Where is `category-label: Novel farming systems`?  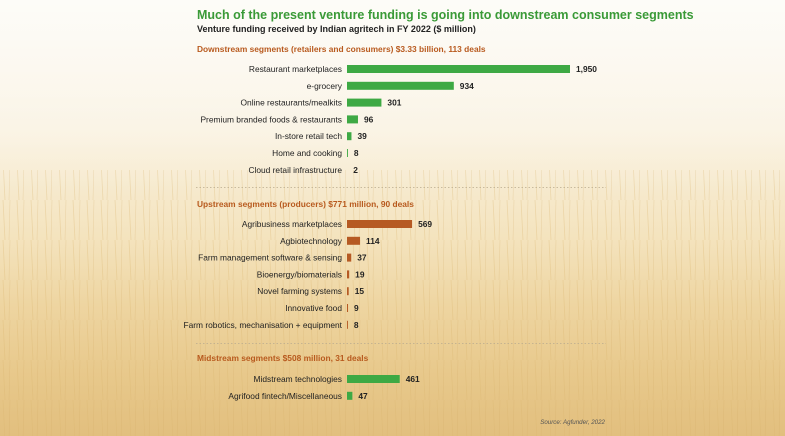 category-label: Novel farming systems is located at coordinates (299, 291).